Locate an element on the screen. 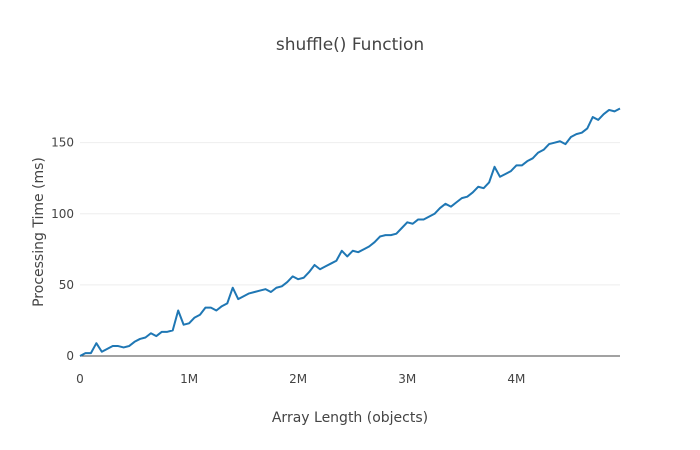 This screenshot has height=450, width=700. y-tick-label: 0 is located at coordinates (70, 356).